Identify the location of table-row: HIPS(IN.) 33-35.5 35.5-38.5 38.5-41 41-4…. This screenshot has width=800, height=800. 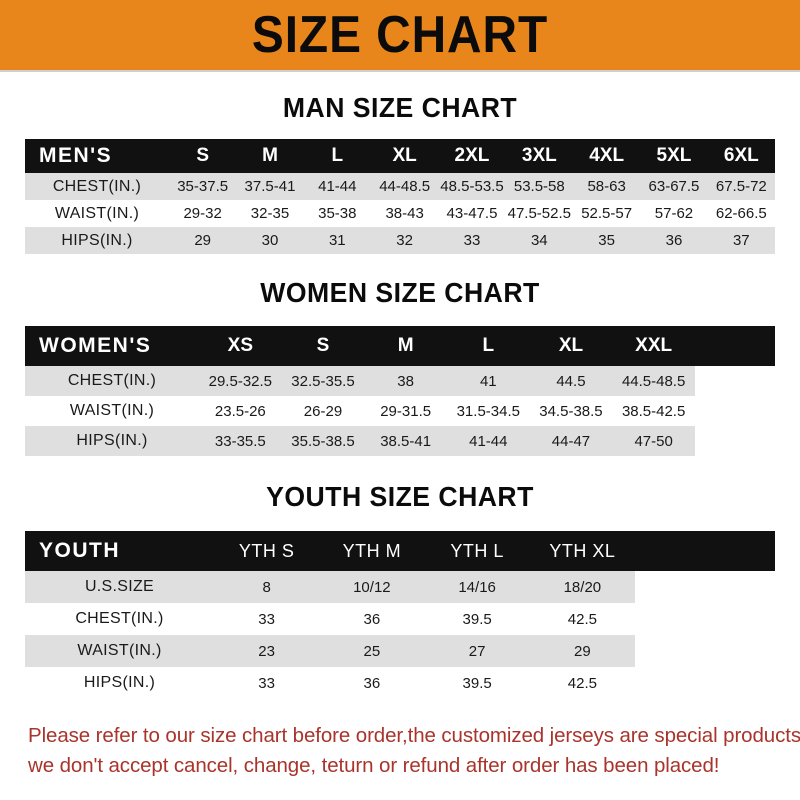
(400, 441).